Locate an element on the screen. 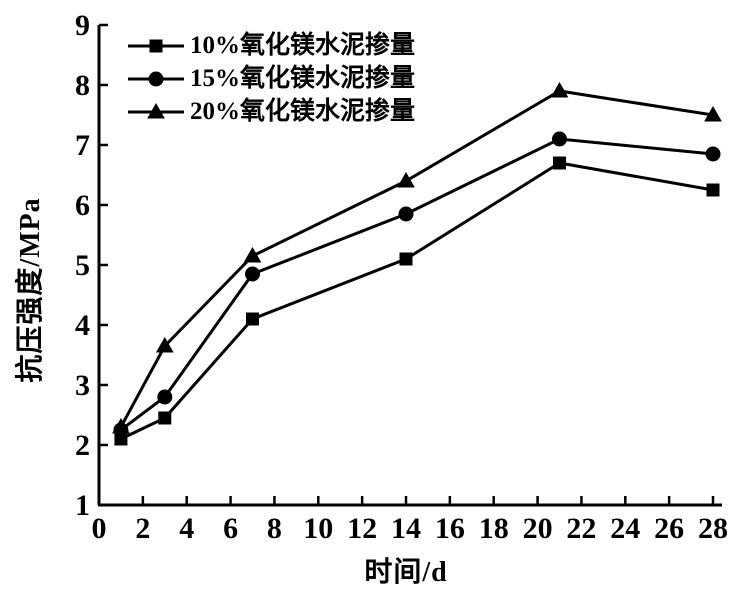  x-tick-label: 6 is located at coordinates (230, 528).